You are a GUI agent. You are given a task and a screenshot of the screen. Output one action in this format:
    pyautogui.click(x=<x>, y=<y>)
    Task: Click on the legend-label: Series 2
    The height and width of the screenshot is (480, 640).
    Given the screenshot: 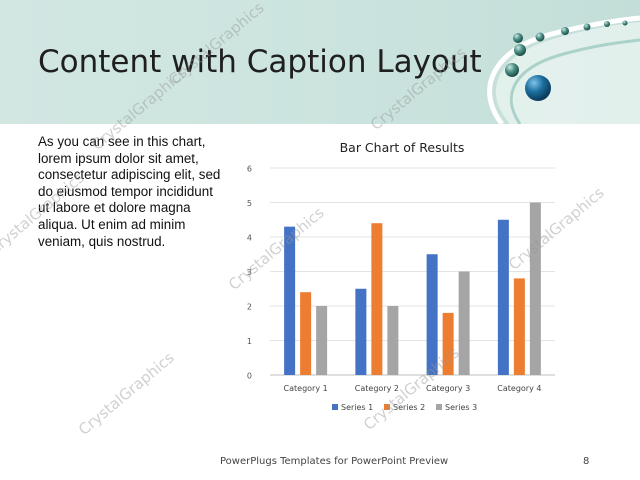 What is the action you would take?
    pyautogui.click(x=409, y=407)
    